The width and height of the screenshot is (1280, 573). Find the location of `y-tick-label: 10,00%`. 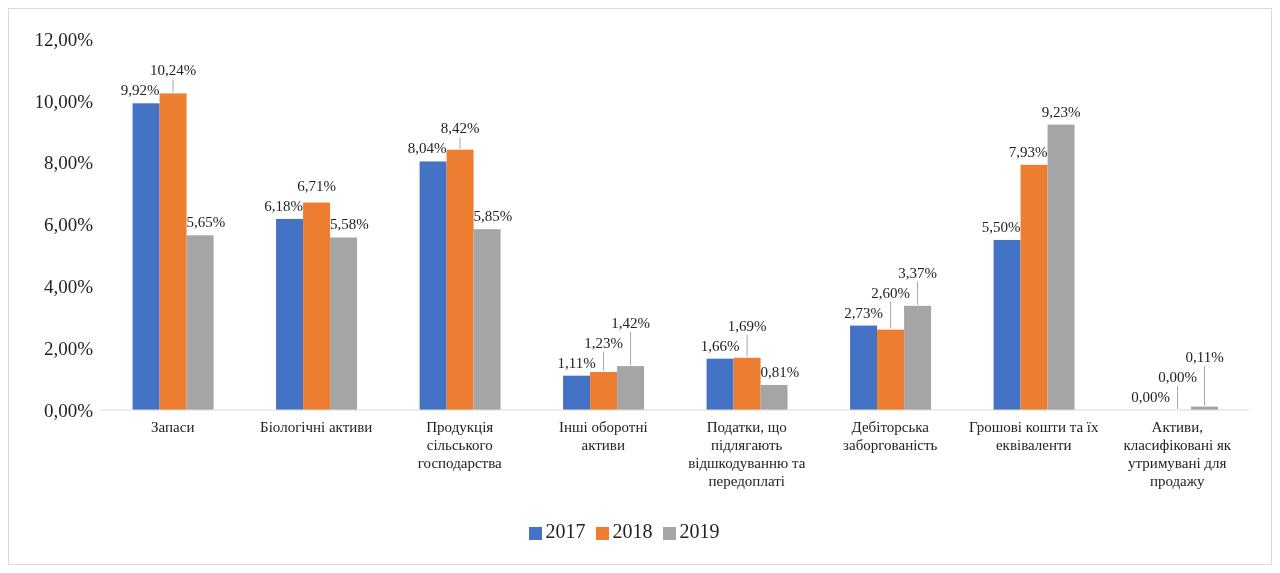

y-tick-label: 10,00% is located at coordinates (64, 101).